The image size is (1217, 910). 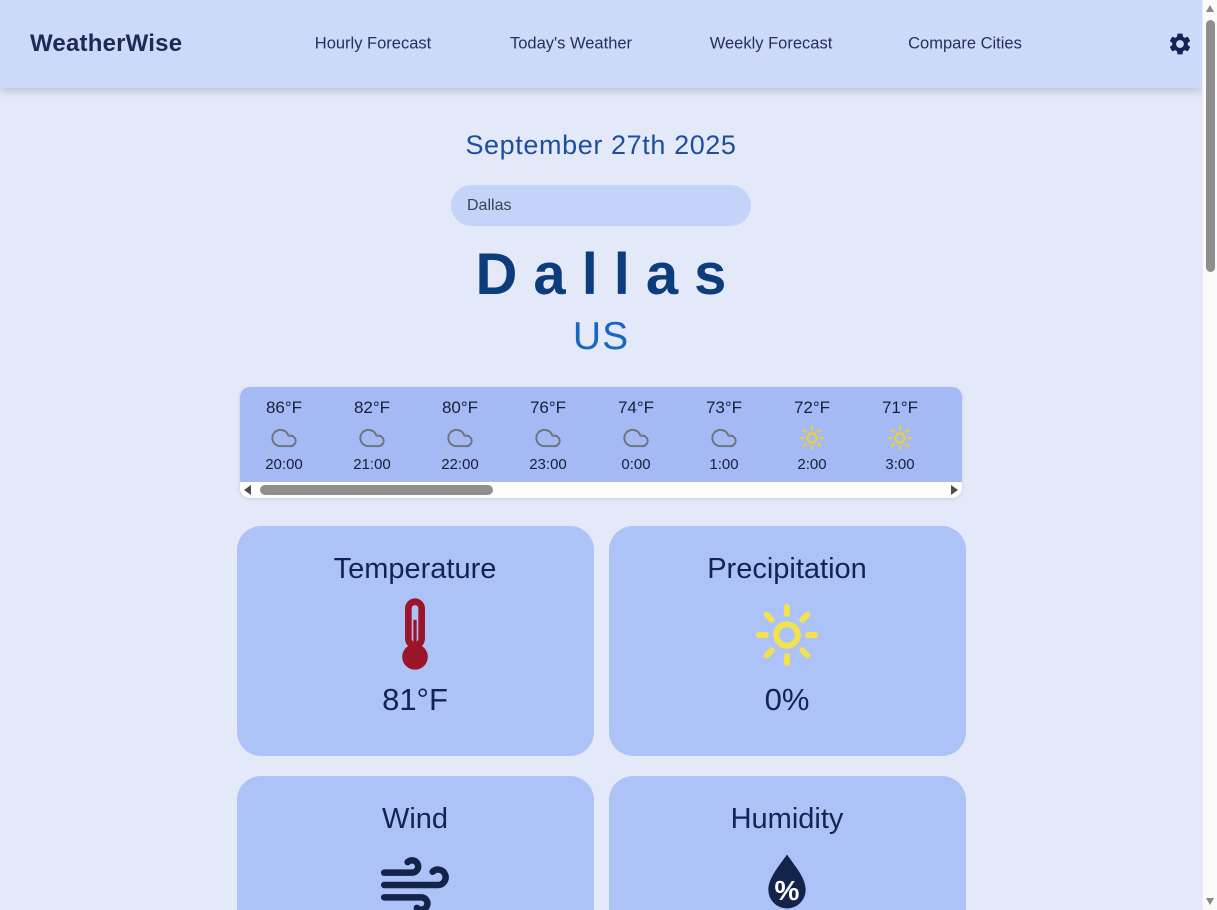 What do you see at coordinates (1210, 146) in the screenshot?
I see `page-scrollbar-thumb` at bounding box center [1210, 146].